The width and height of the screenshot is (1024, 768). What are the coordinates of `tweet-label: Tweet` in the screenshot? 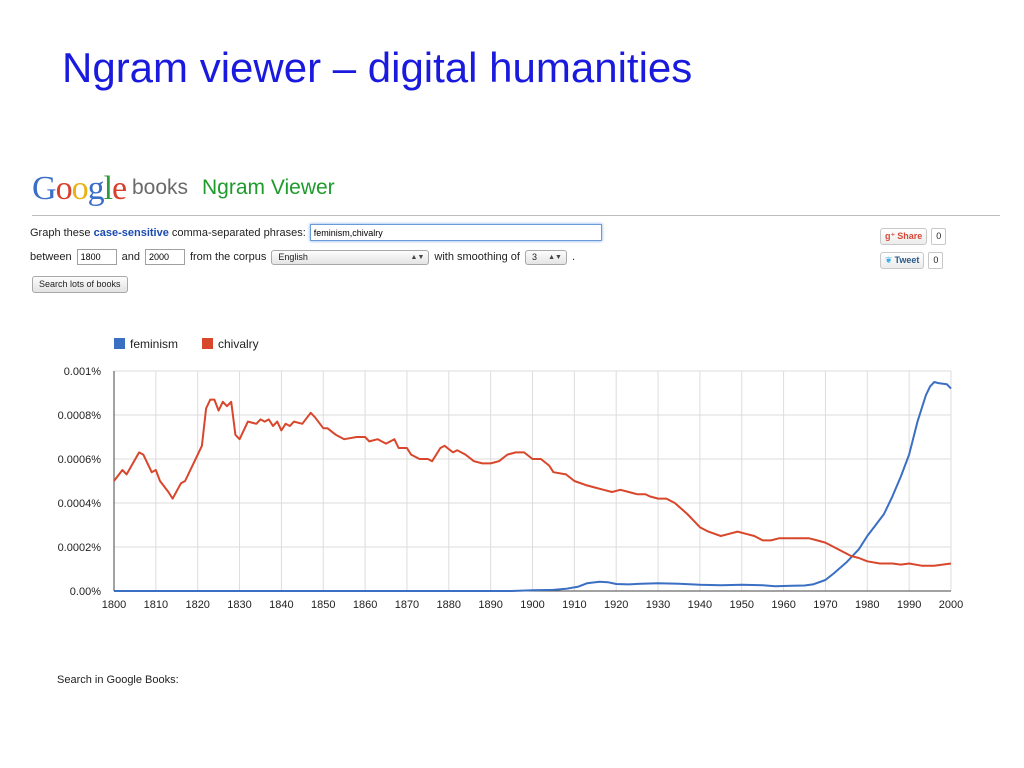 It's located at (907, 260).